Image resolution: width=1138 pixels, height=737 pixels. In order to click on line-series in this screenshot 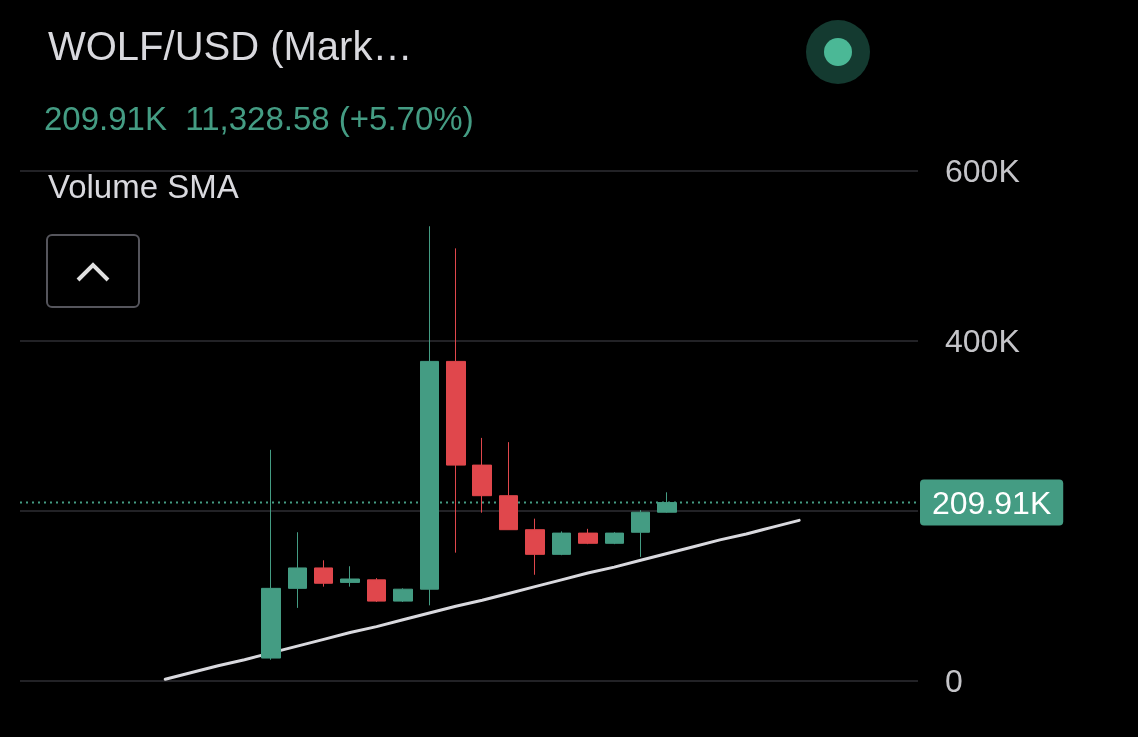, I will do `click(482, 599)`.